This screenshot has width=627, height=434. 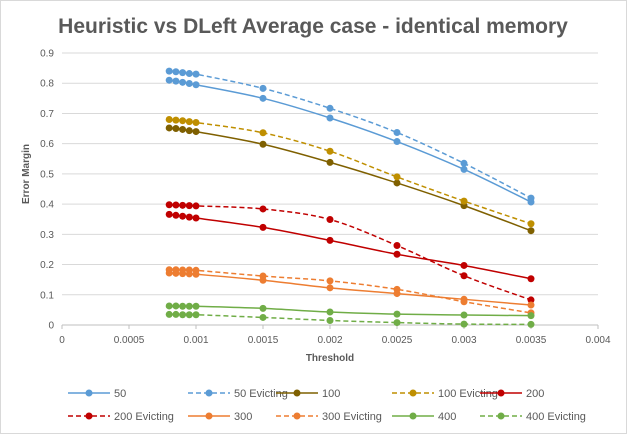 I want to click on legend-entry: 50, so click(x=97, y=394).